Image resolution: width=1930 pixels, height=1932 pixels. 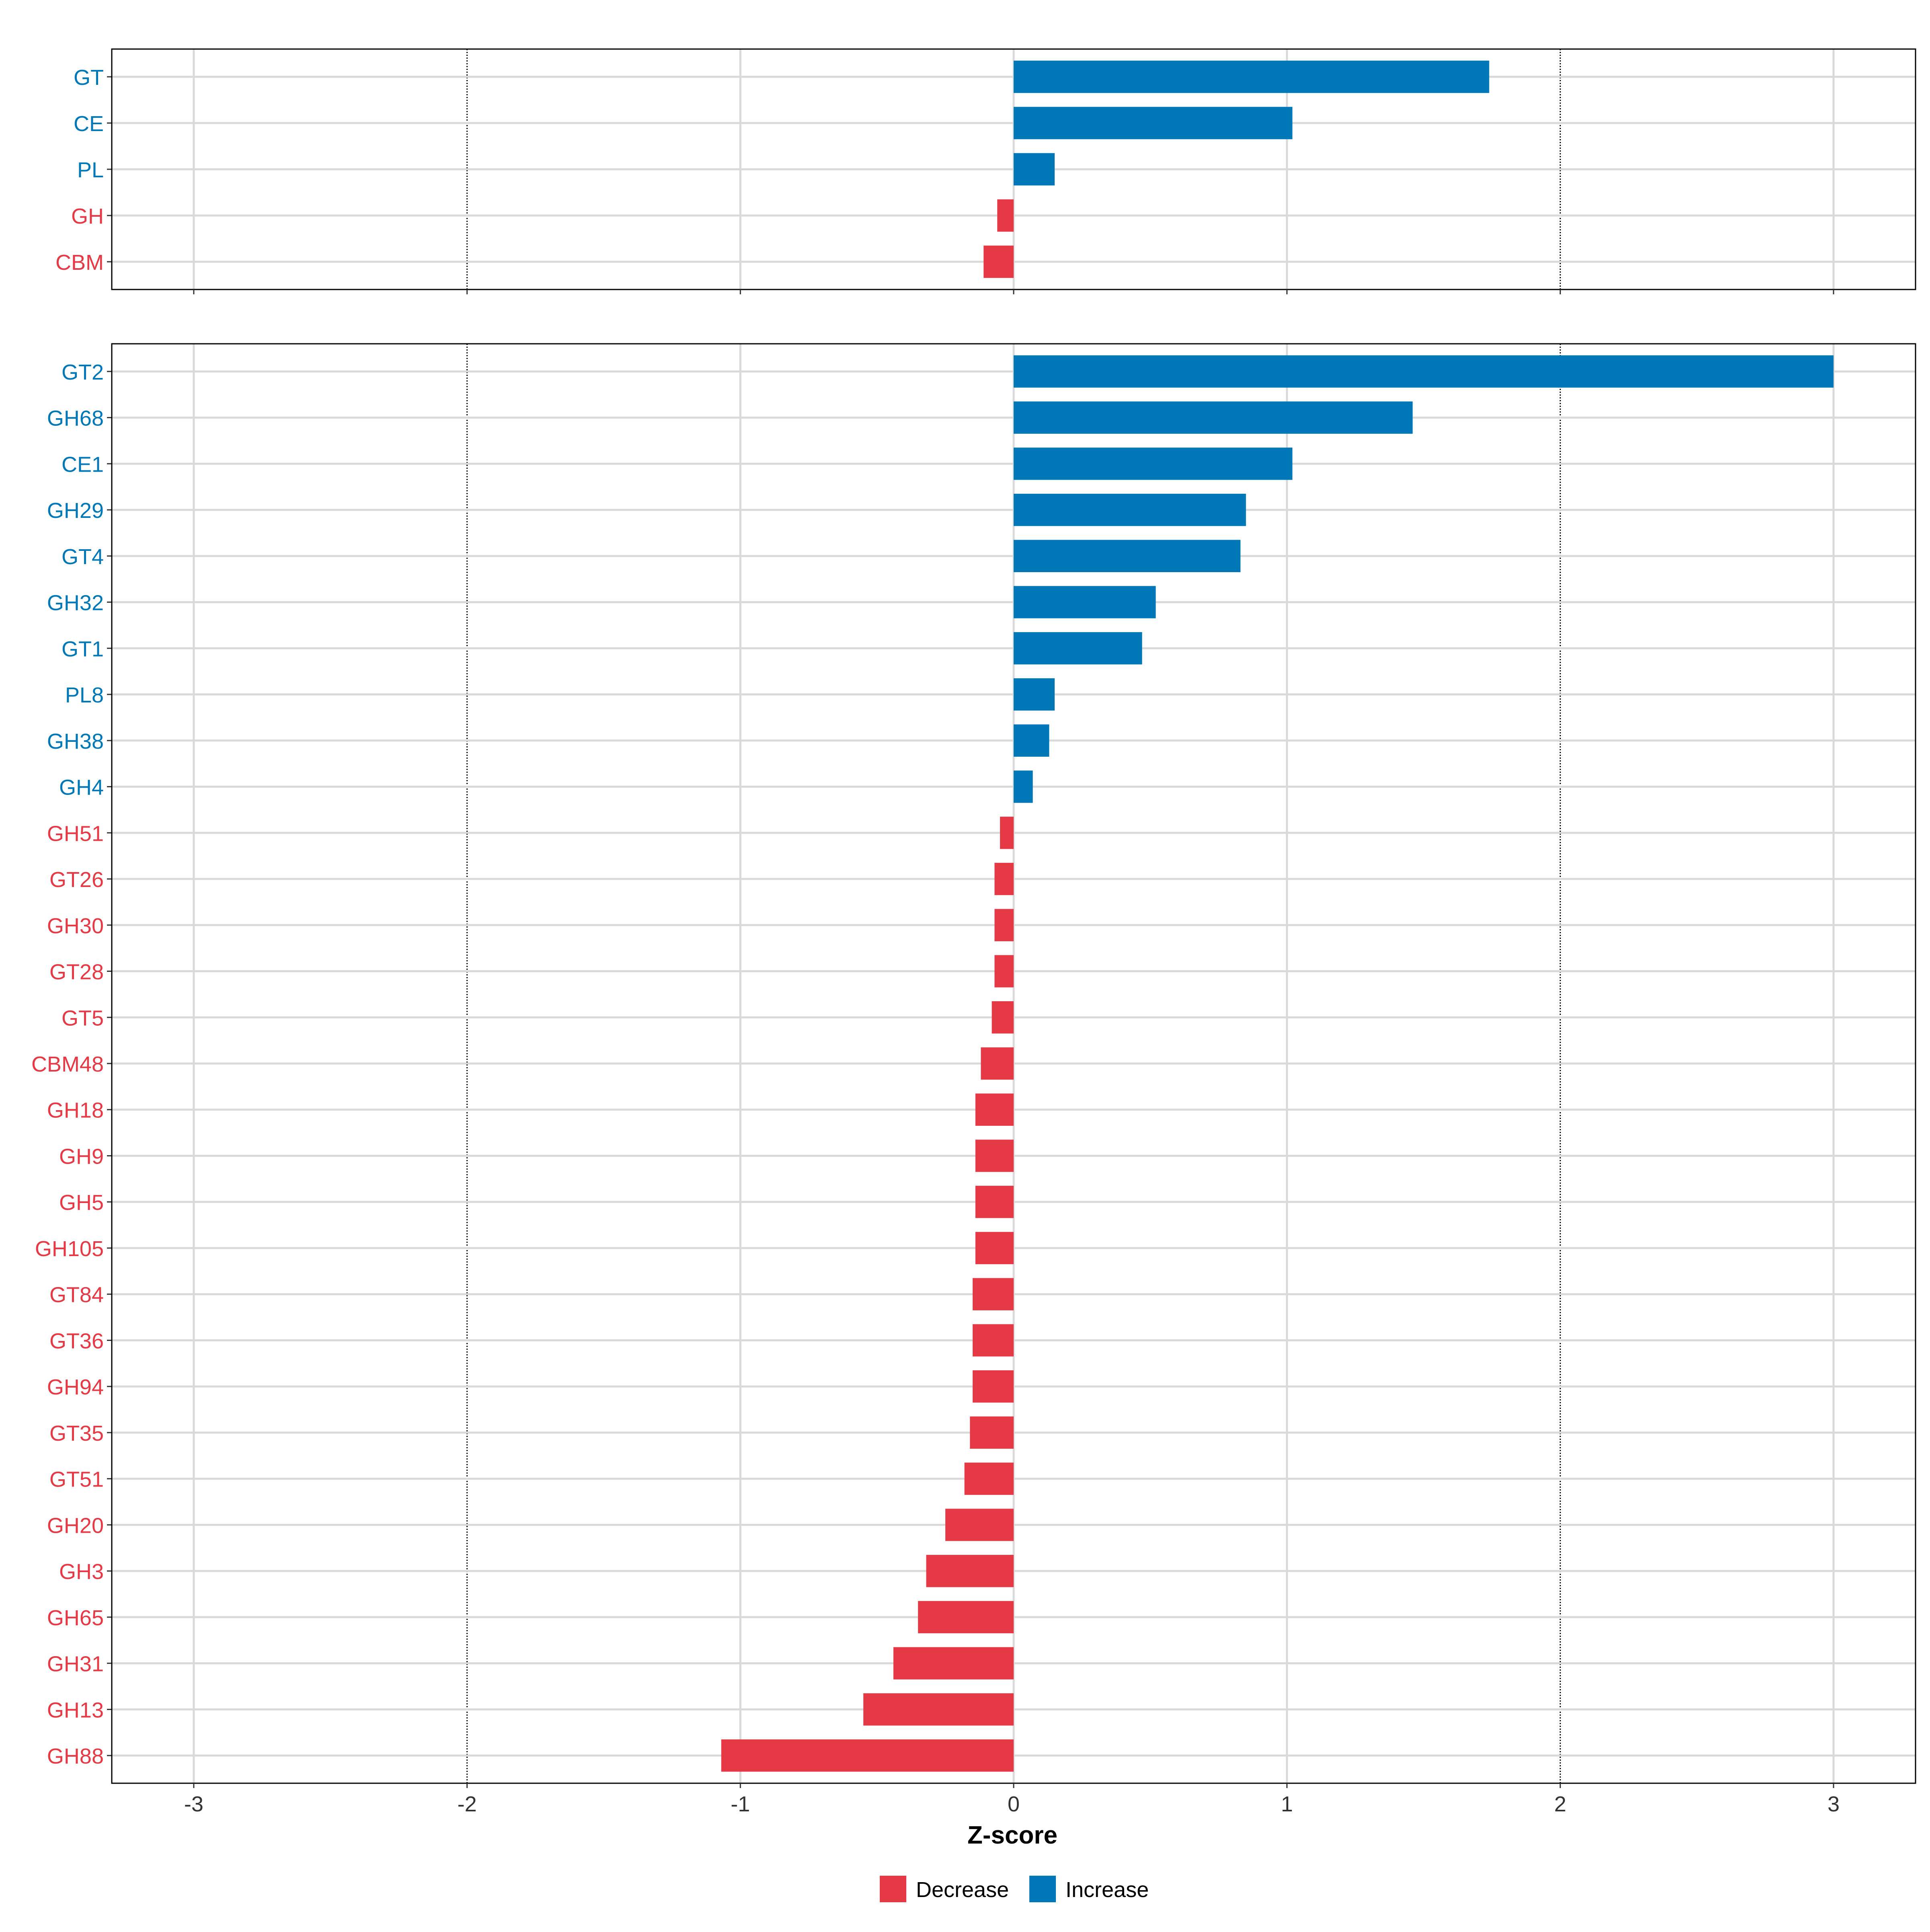 What do you see at coordinates (81, 788) in the screenshot?
I see `y-tick-label: GH4` at bounding box center [81, 788].